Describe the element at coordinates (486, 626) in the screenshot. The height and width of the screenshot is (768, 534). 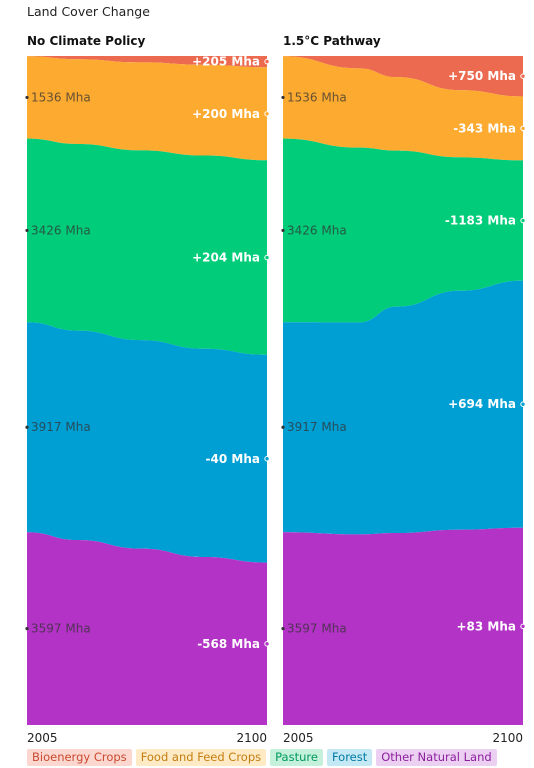
I see `end-label: +83 Mha` at that location.